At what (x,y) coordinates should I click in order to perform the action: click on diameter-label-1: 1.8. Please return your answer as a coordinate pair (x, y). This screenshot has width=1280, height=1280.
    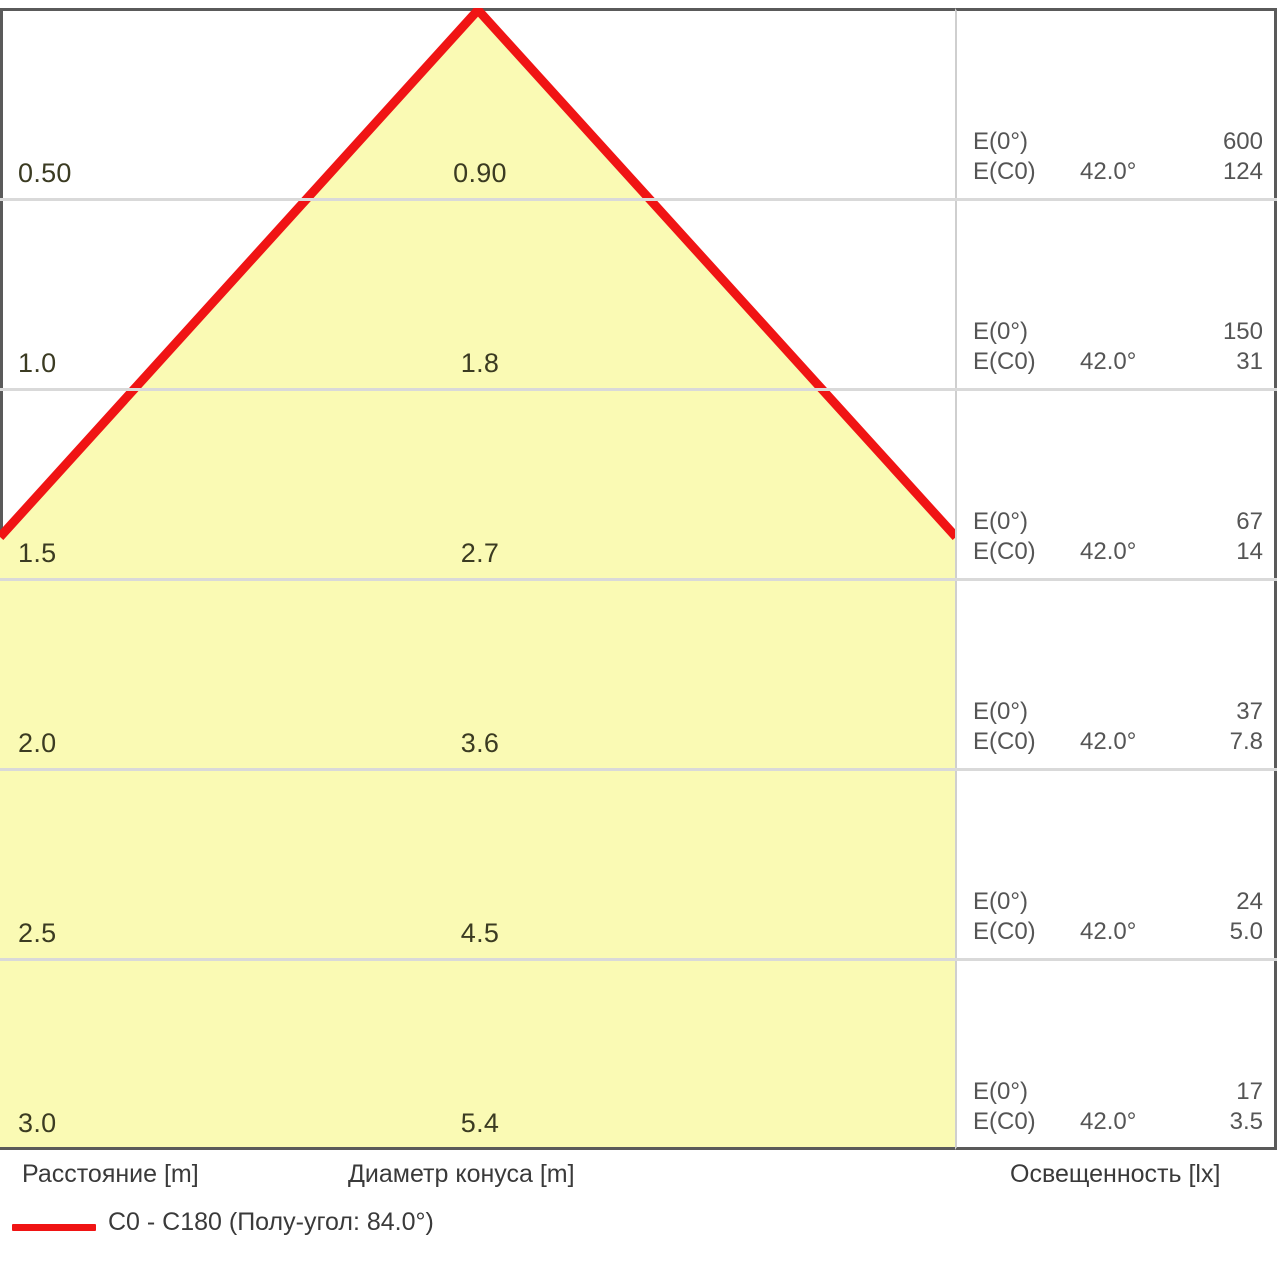
    Looking at the image, I should click on (480, 363).